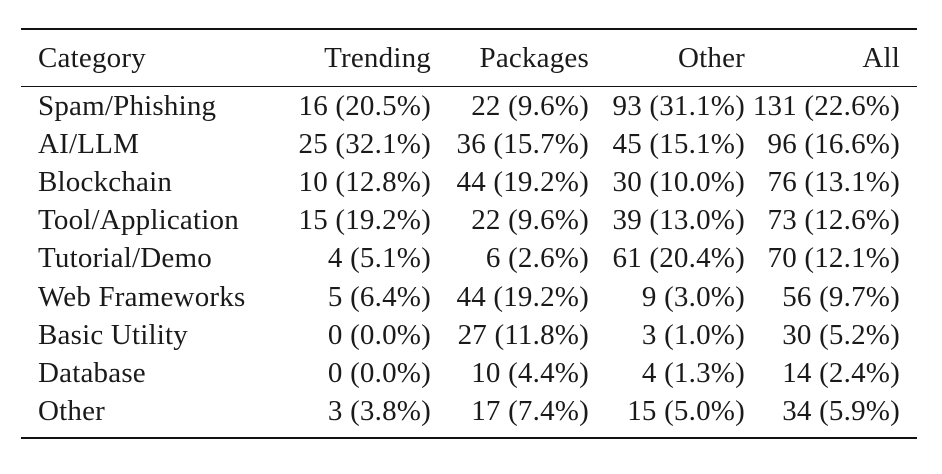  I want to click on cell-all: 96 (16.6%), so click(833, 143).